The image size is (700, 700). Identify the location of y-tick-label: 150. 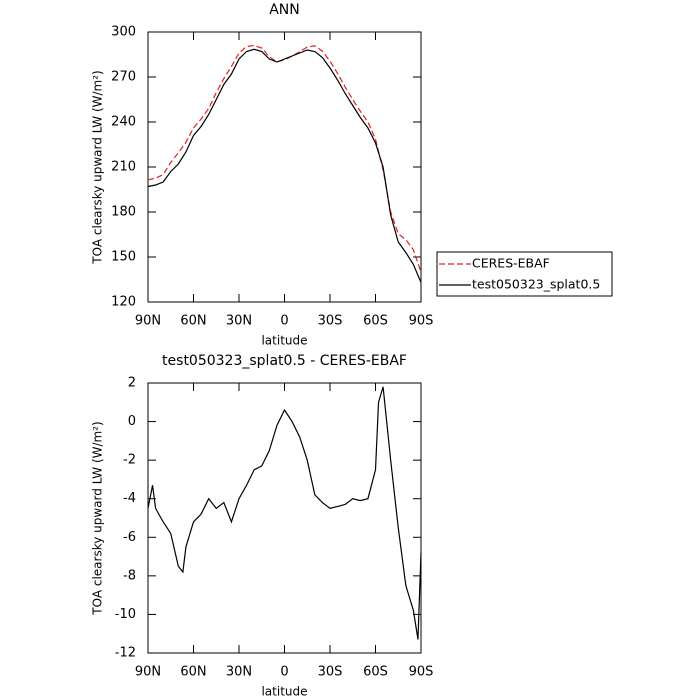
(123, 257).